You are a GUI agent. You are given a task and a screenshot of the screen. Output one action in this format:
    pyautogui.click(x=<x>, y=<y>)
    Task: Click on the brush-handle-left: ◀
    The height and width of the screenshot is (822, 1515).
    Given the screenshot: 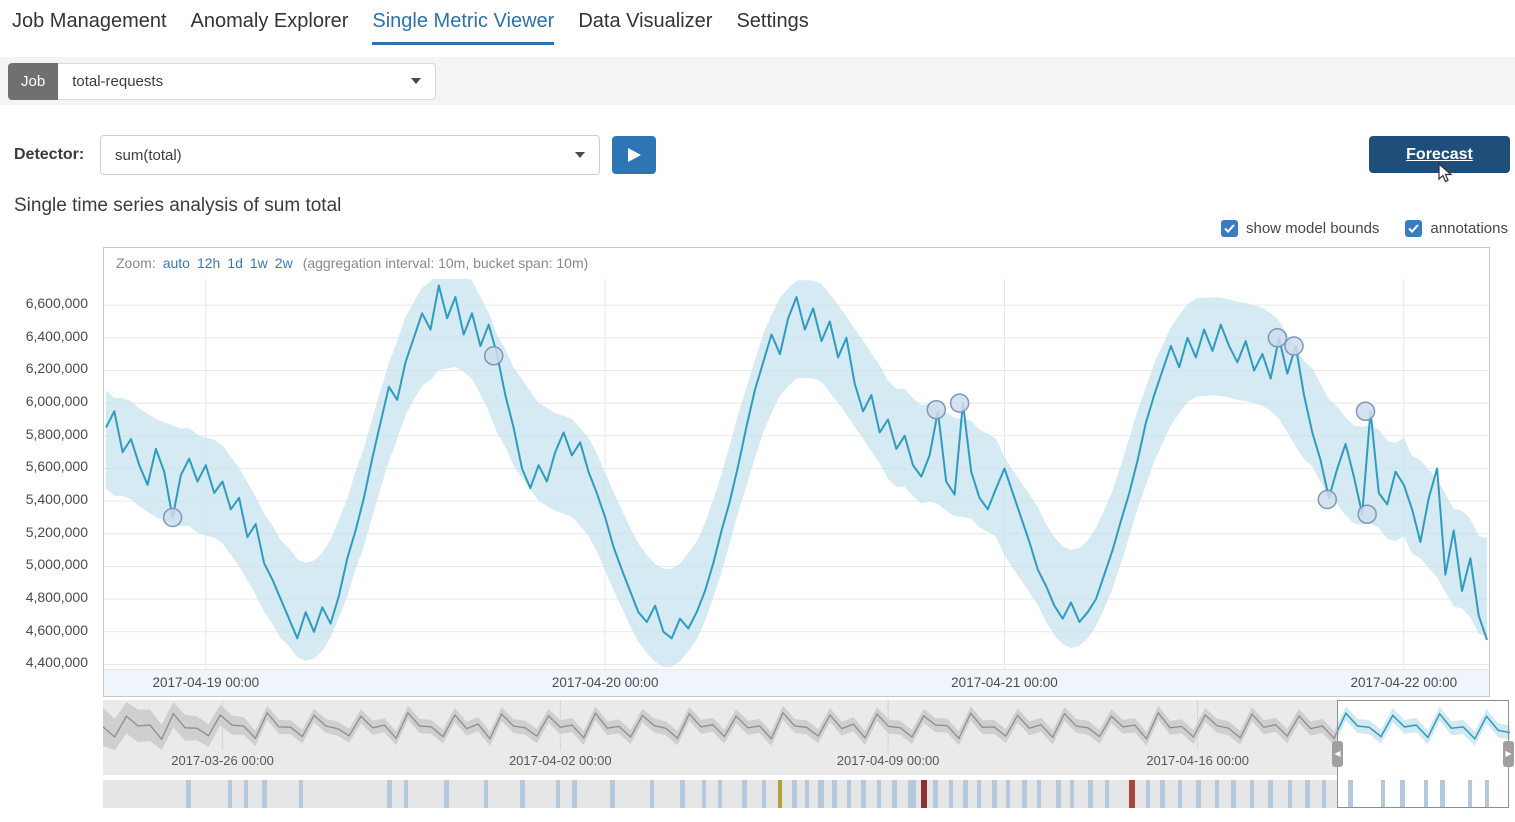 What is the action you would take?
    pyautogui.click(x=1337, y=754)
    